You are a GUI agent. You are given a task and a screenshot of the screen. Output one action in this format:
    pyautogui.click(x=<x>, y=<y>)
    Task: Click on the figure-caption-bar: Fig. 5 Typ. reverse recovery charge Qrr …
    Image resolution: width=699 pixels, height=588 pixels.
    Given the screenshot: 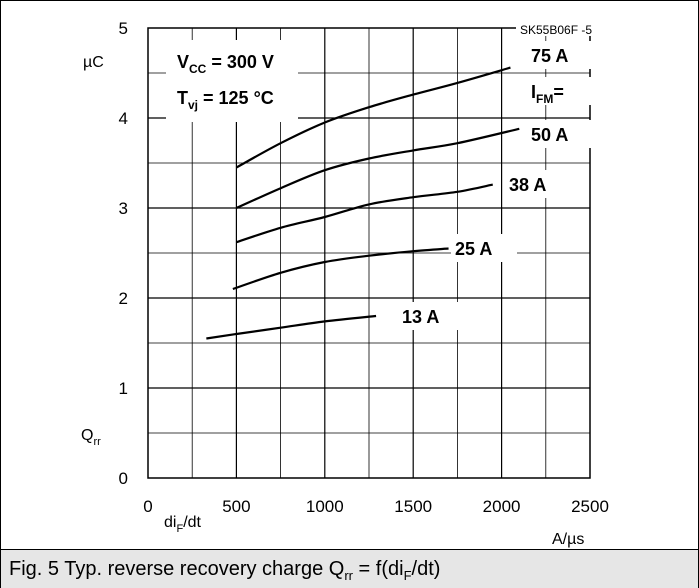 What is the action you would take?
    pyautogui.click(x=349, y=568)
    